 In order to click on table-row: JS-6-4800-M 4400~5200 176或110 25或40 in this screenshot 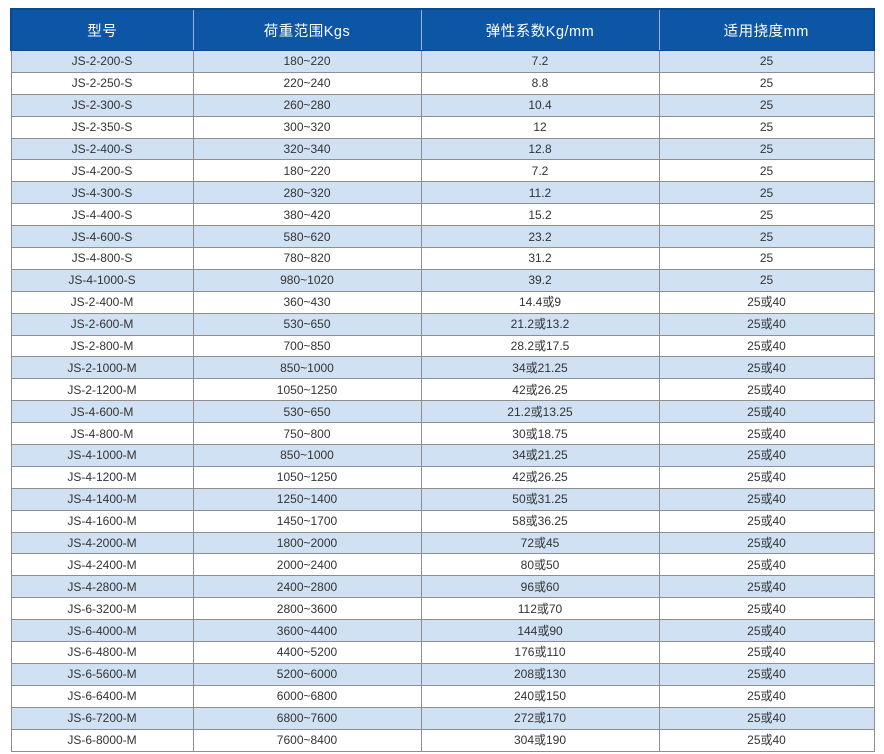, I will do `click(442, 652)`.